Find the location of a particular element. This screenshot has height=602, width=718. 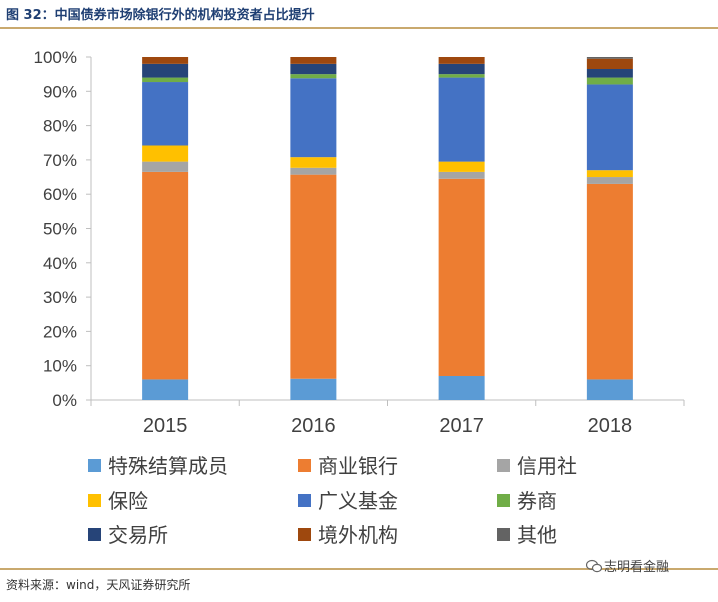

legend-label: 交易所 is located at coordinates (138, 535).